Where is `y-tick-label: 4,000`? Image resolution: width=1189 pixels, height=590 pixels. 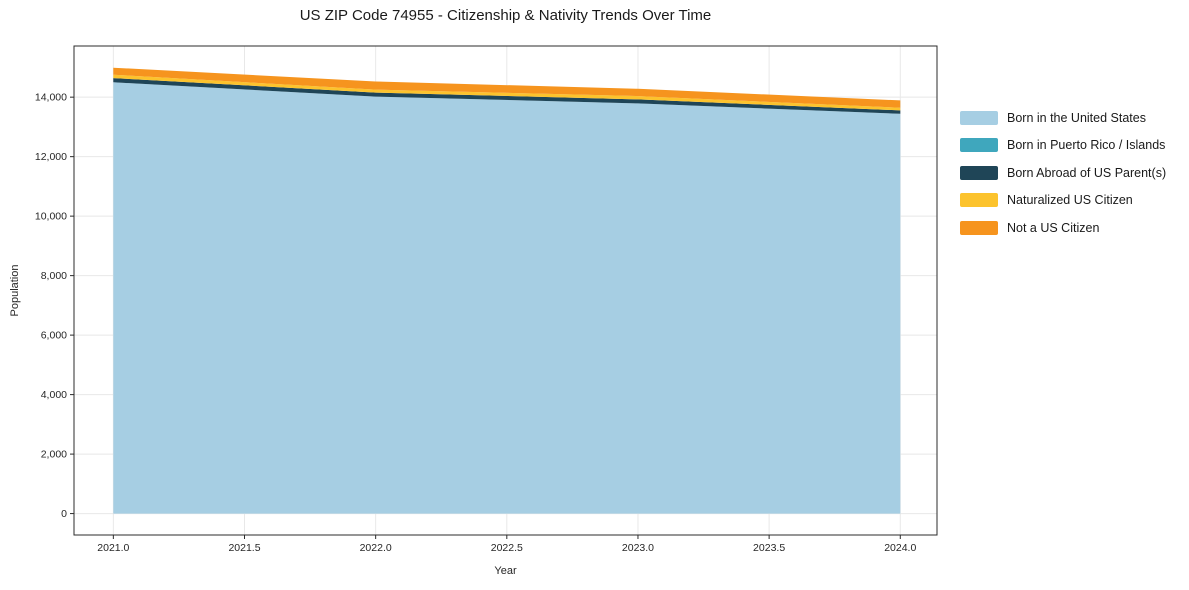
y-tick-label: 4,000 is located at coordinates (54, 395).